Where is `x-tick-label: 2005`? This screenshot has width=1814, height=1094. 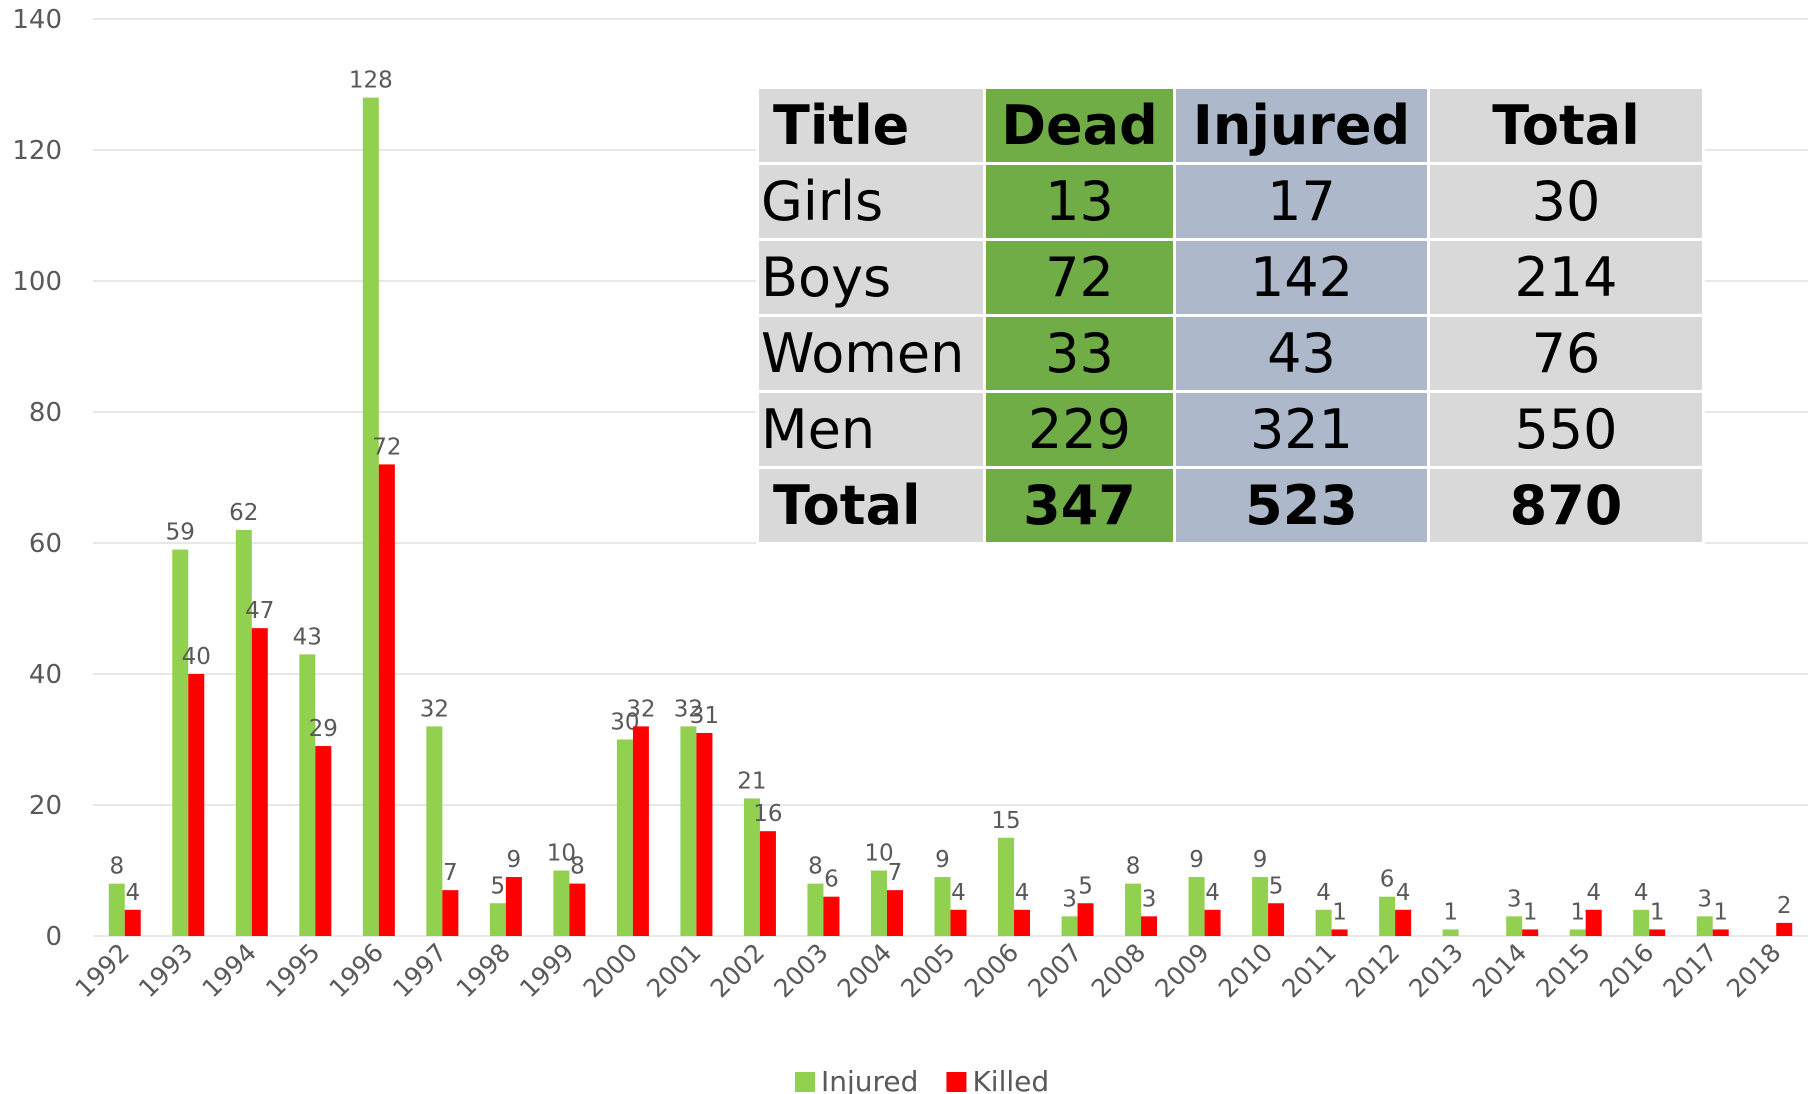 x-tick-label: 2005 is located at coordinates (927, 970).